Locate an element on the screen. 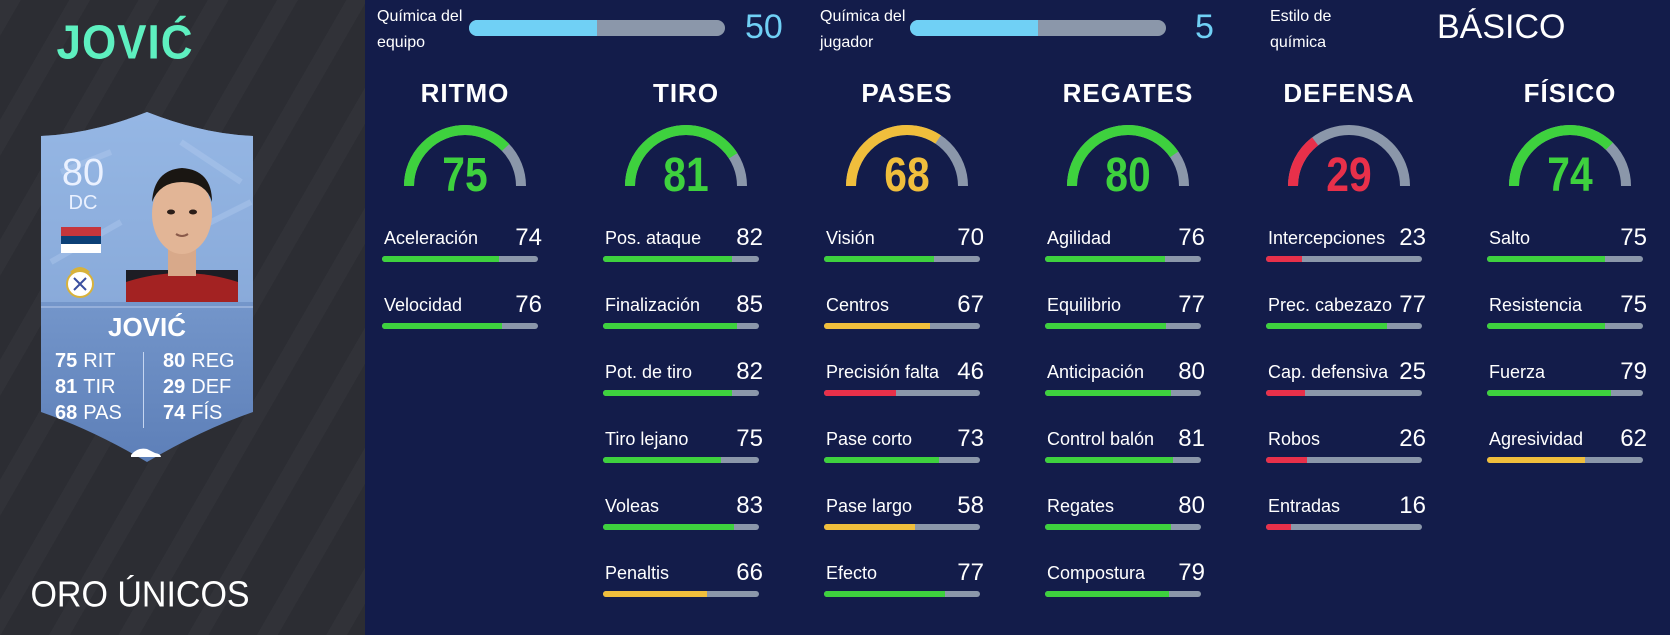 Image resolution: width=1670 pixels, height=635 pixels. stat-label: Cap. defensiva is located at coordinates (1328, 372).